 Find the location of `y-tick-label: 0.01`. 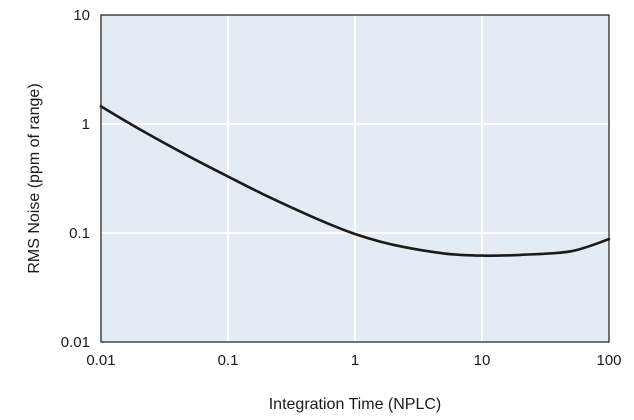

y-tick-label: 0.01 is located at coordinates (75, 342).